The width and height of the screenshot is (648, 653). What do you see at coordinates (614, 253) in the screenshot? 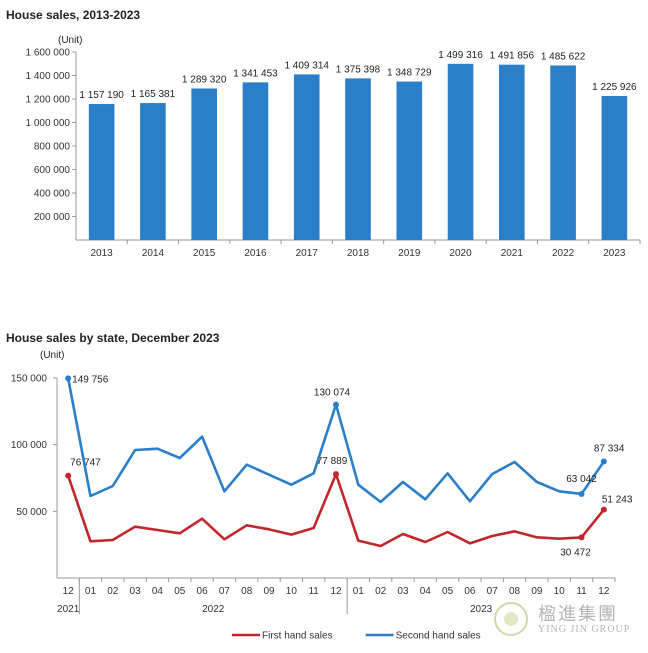
I see `bar-x-tick-label: 2023` at bounding box center [614, 253].